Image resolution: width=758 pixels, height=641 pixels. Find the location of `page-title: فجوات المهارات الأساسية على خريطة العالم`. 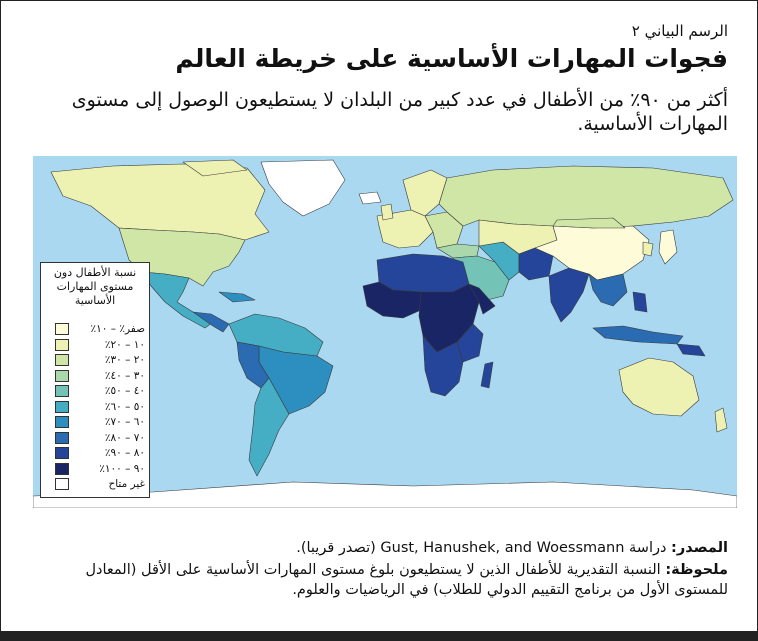

page-title: فجوات المهارات الأساسية على خريطة العالم is located at coordinates (451, 58).